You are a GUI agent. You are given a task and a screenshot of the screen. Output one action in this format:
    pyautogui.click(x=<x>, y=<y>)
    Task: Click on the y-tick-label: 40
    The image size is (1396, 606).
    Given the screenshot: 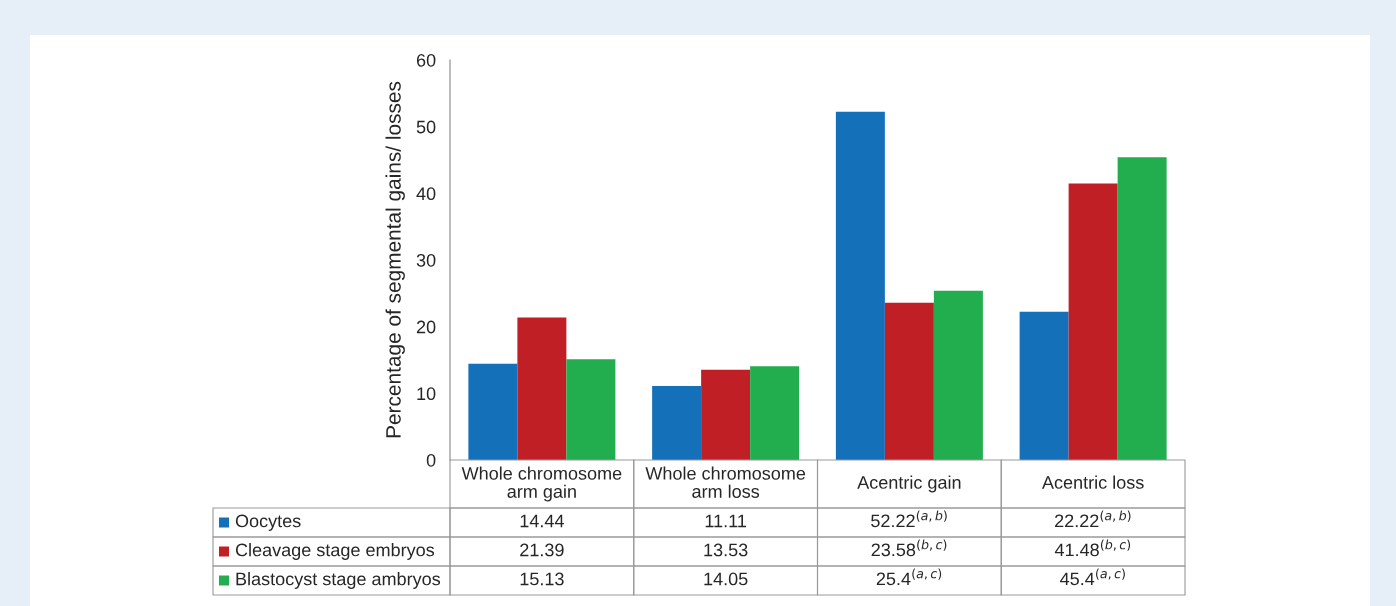 What is the action you would take?
    pyautogui.click(x=426, y=194)
    